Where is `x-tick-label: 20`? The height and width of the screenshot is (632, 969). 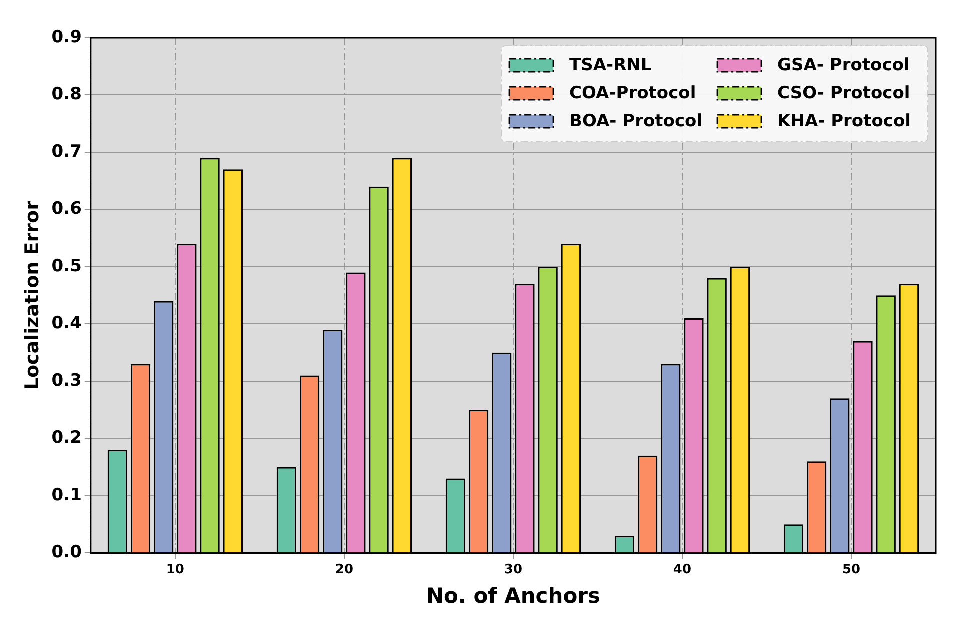 x-tick-label: 20 is located at coordinates (344, 570).